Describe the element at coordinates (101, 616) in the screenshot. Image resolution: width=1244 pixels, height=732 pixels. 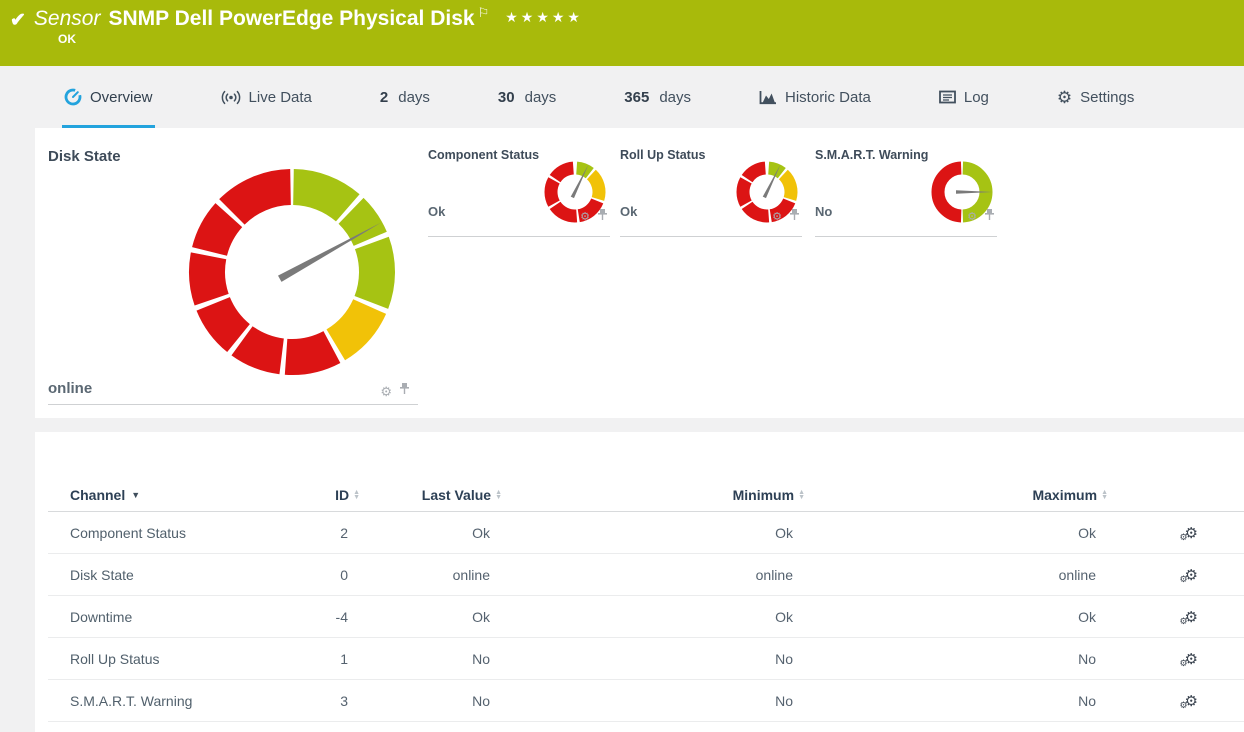
I see `channel-name: Downtime` at that location.